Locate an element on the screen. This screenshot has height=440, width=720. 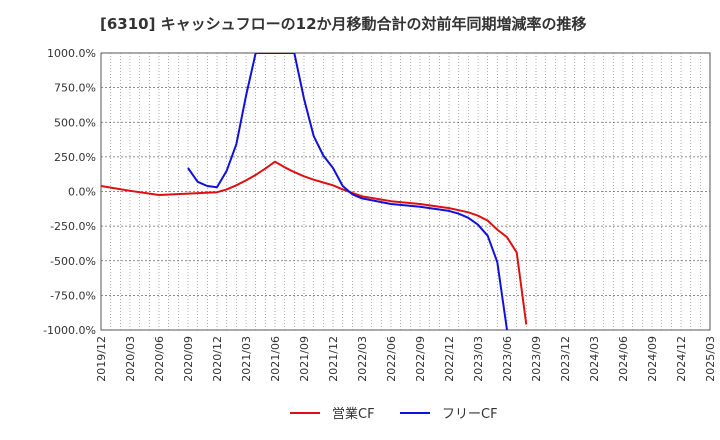
x-tick-label: 2024/09 is located at coordinates (652, 359).